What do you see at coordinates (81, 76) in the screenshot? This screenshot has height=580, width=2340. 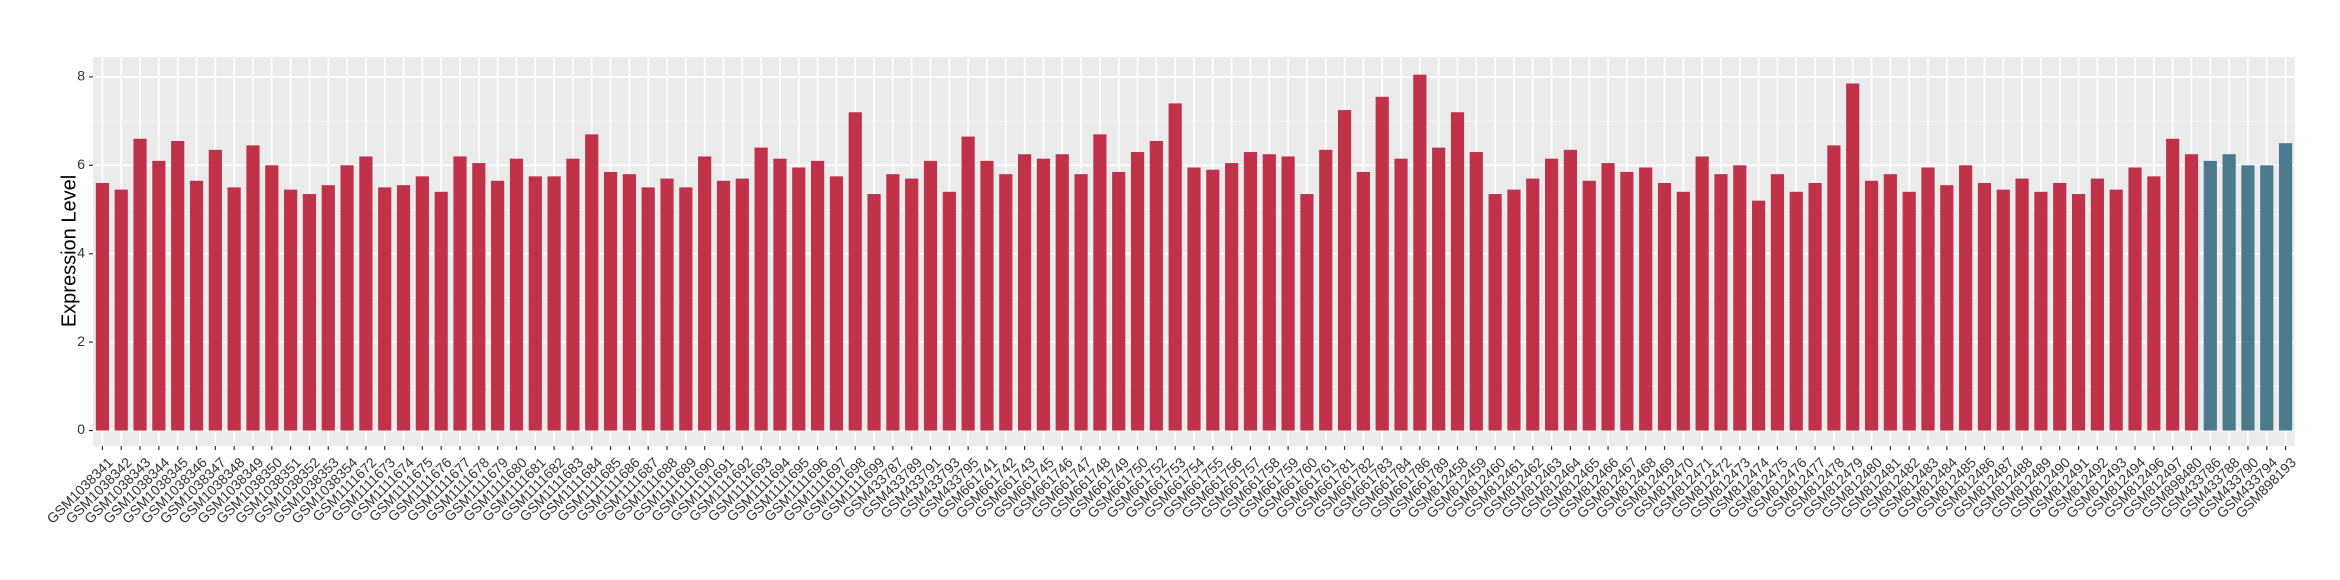 I see `y-tick-label: 8` at bounding box center [81, 76].